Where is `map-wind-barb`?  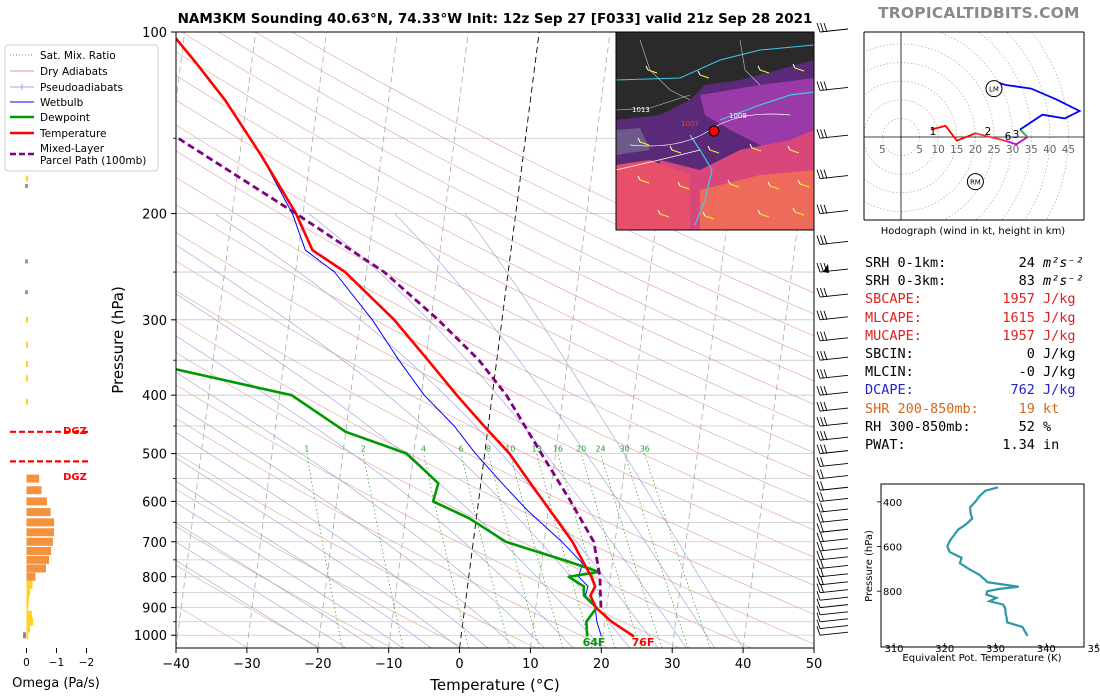
map-wind-barb is located at coordinates (684, 187).